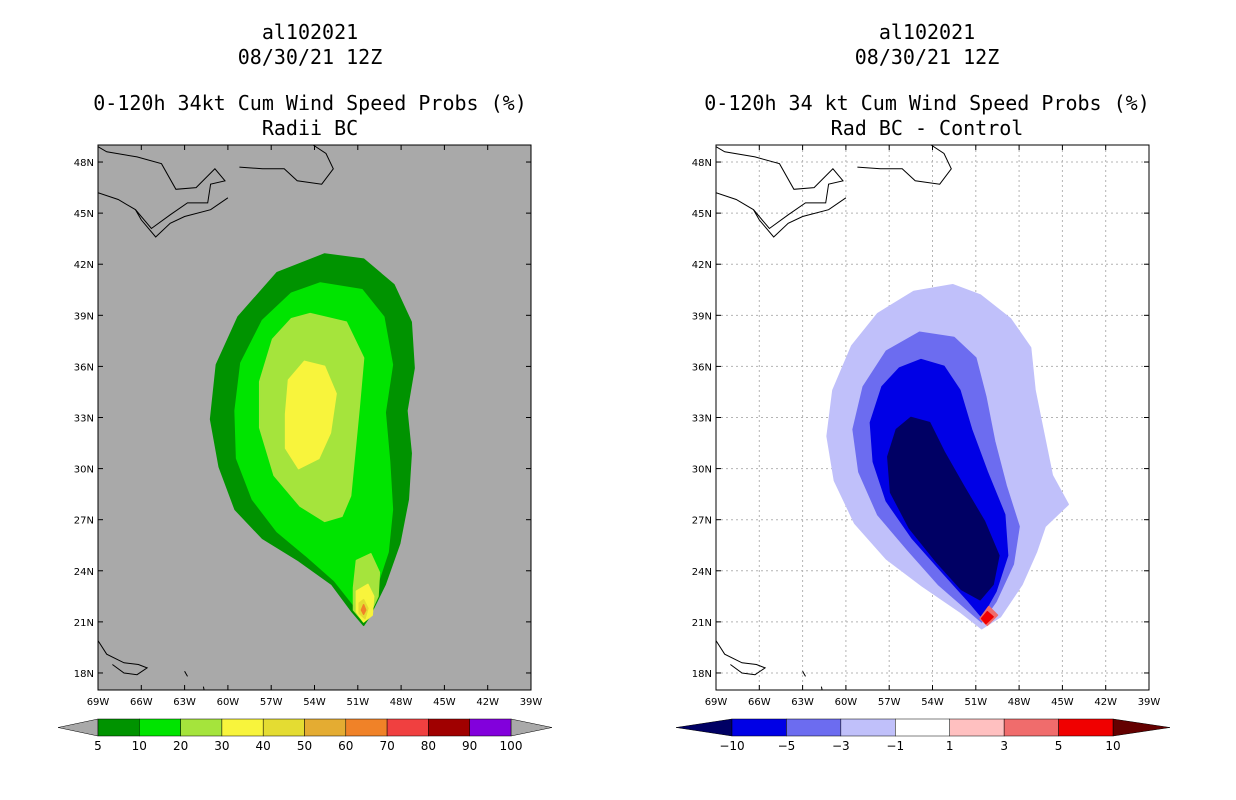  I want to click on left-colorbar-high-triangle, so click(531, 727).